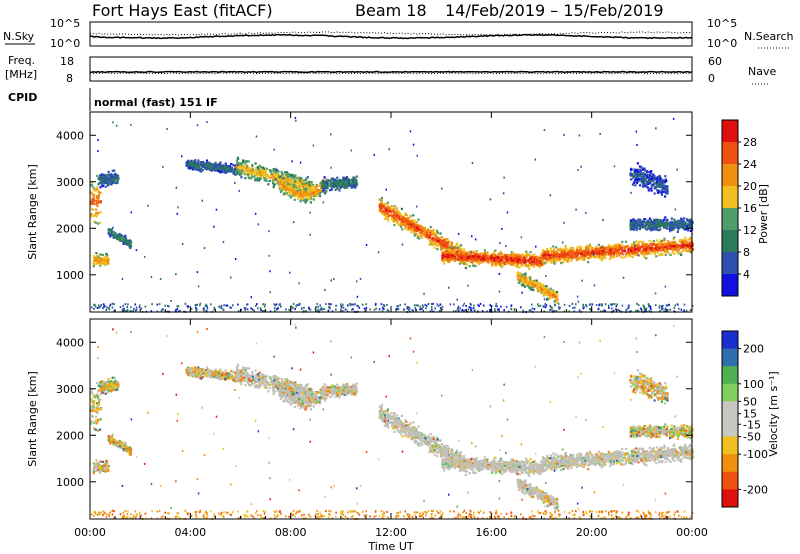 Image resolution: width=800 pixels, height=554 pixels. What do you see at coordinates (722, 23) in the screenshot?
I see `nsearch-tick-high: 10^5` at bounding box center [722, 23].